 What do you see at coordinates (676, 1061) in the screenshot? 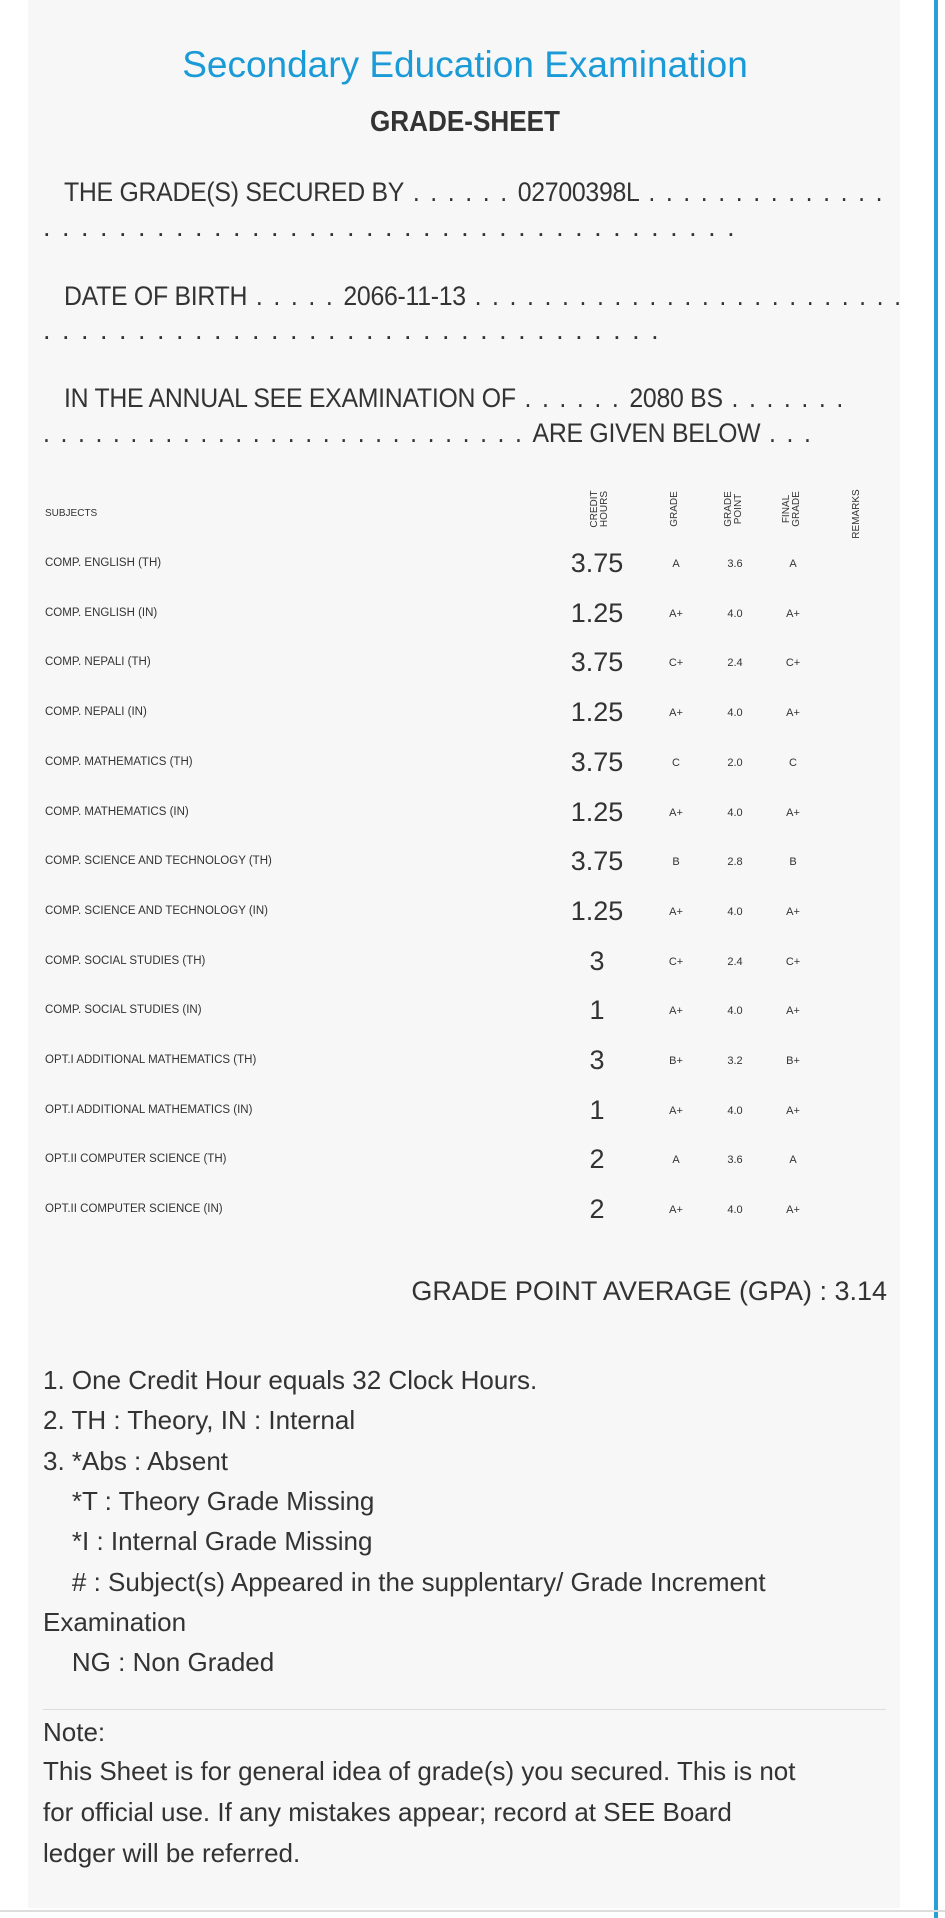
I see `grade: B+` at bounding box center [676, 1061].